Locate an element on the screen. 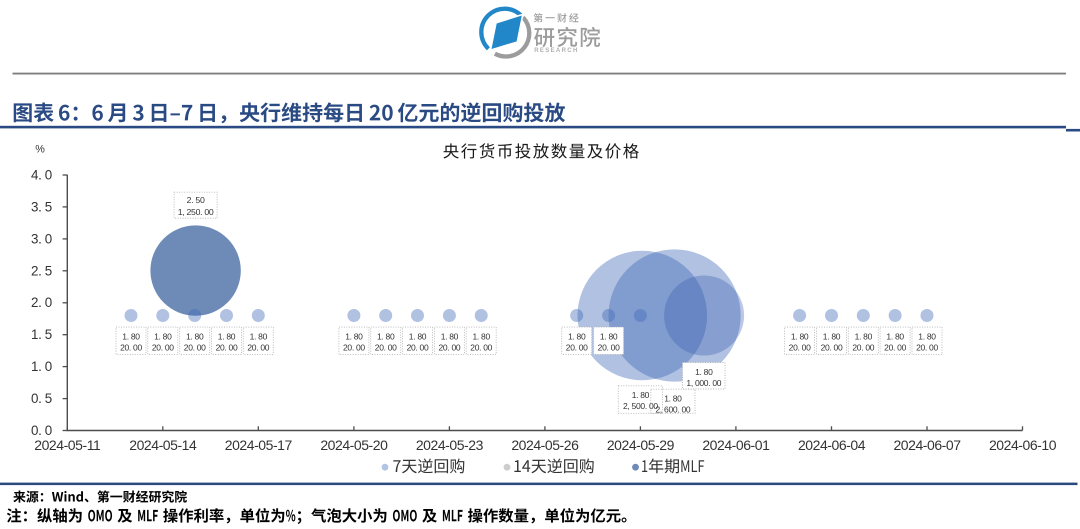 The image size is (1080, 529). svg-text: RESEARCH is located at coordinates (556, 51).